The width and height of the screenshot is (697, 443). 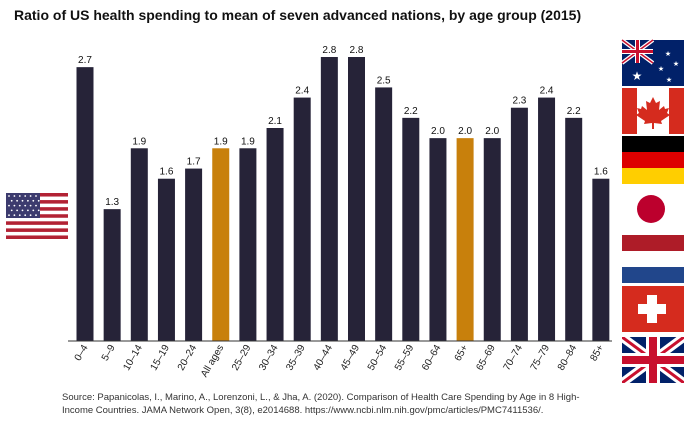 I want to click on x-tick-label: 65+, so click(x=462, y=353).